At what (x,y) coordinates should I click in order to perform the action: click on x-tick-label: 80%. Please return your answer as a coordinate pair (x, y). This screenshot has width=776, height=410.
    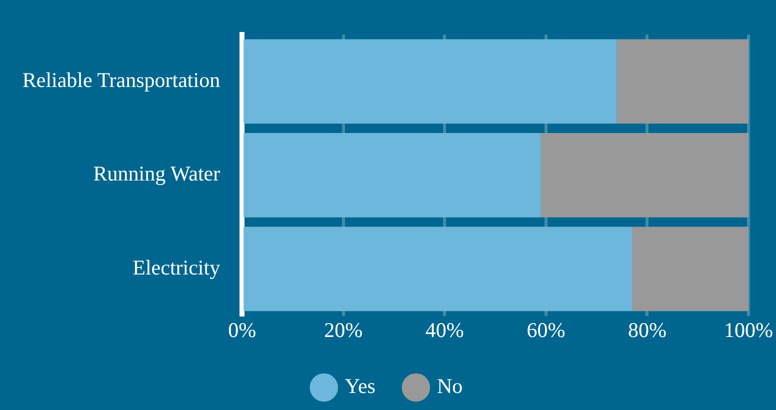
    Looking at the image, I should click on (647, 330).